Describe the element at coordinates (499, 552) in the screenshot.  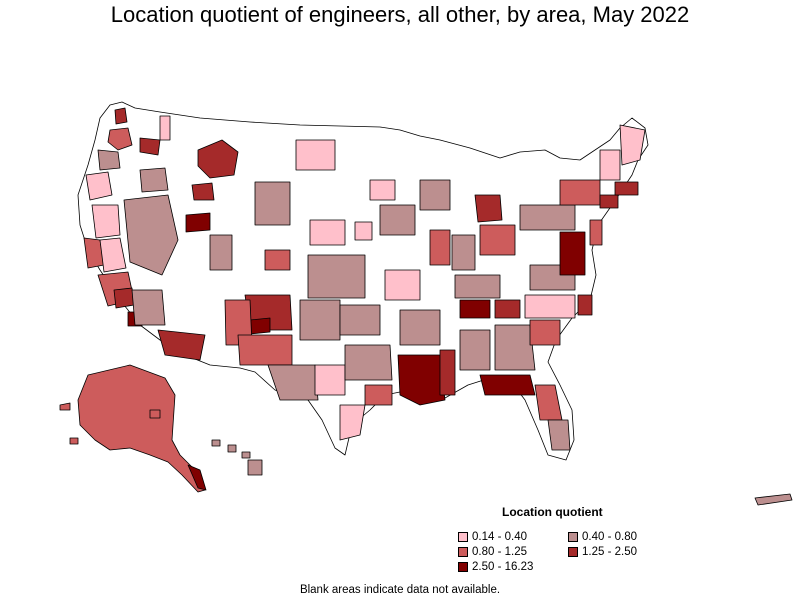
I see `legend-label-2: 0.80 - 1.25` at that location.